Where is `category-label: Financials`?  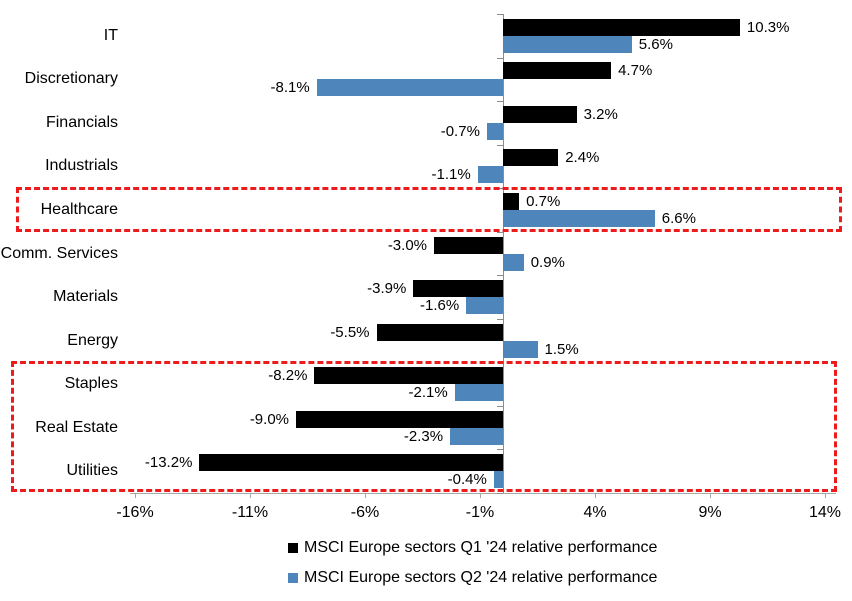 category-label: Financials is located at coordinates (81, 122).